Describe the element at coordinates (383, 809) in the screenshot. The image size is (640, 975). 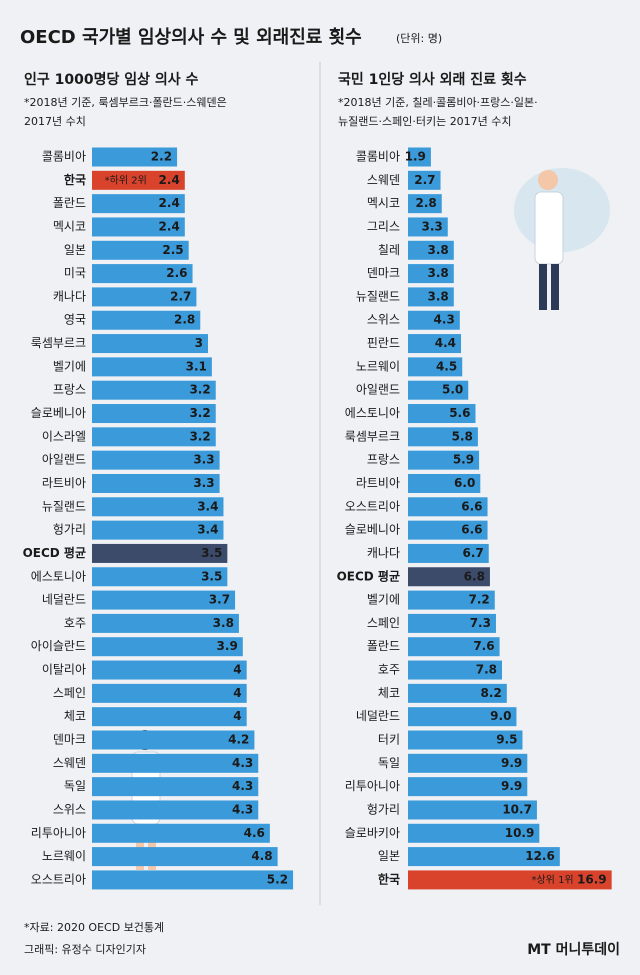
I see `category-label: 헝가리` at that location.